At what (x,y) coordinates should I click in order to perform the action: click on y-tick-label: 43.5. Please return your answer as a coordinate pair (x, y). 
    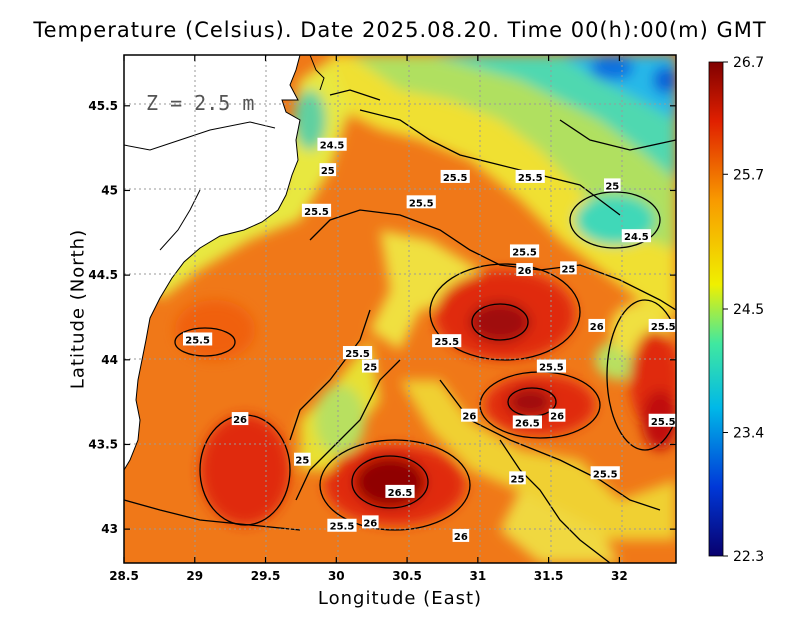
    Looking at the image, I should click on (103, 444).